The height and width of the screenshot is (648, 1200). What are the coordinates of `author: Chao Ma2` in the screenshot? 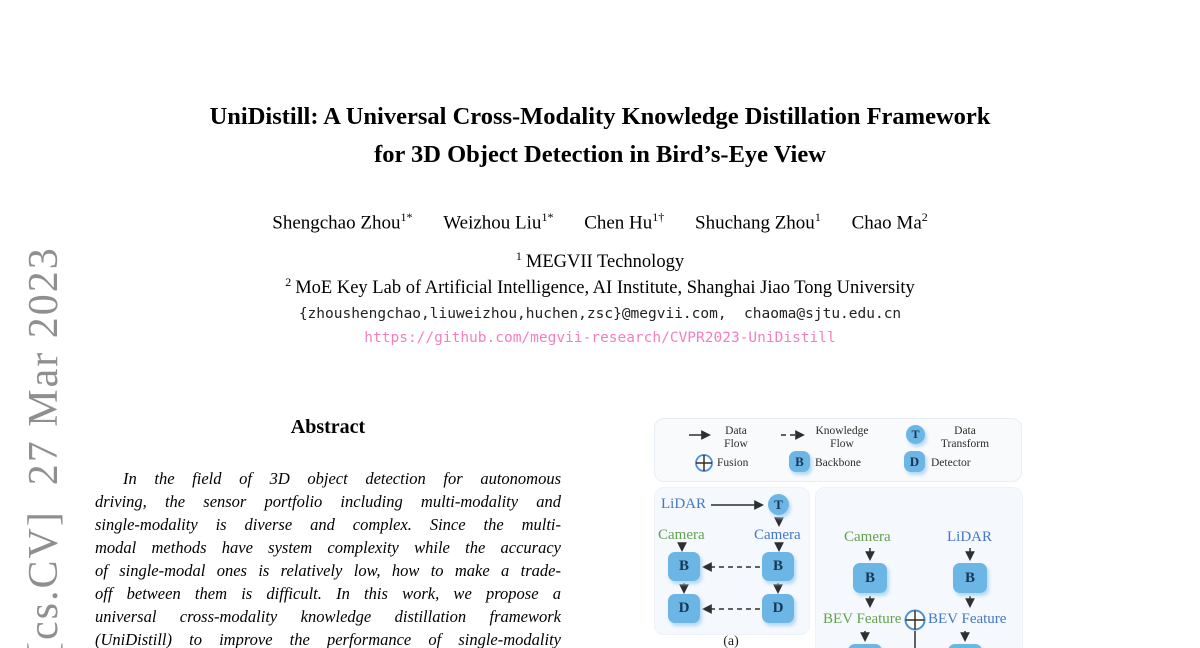 It's located at (890, 222).